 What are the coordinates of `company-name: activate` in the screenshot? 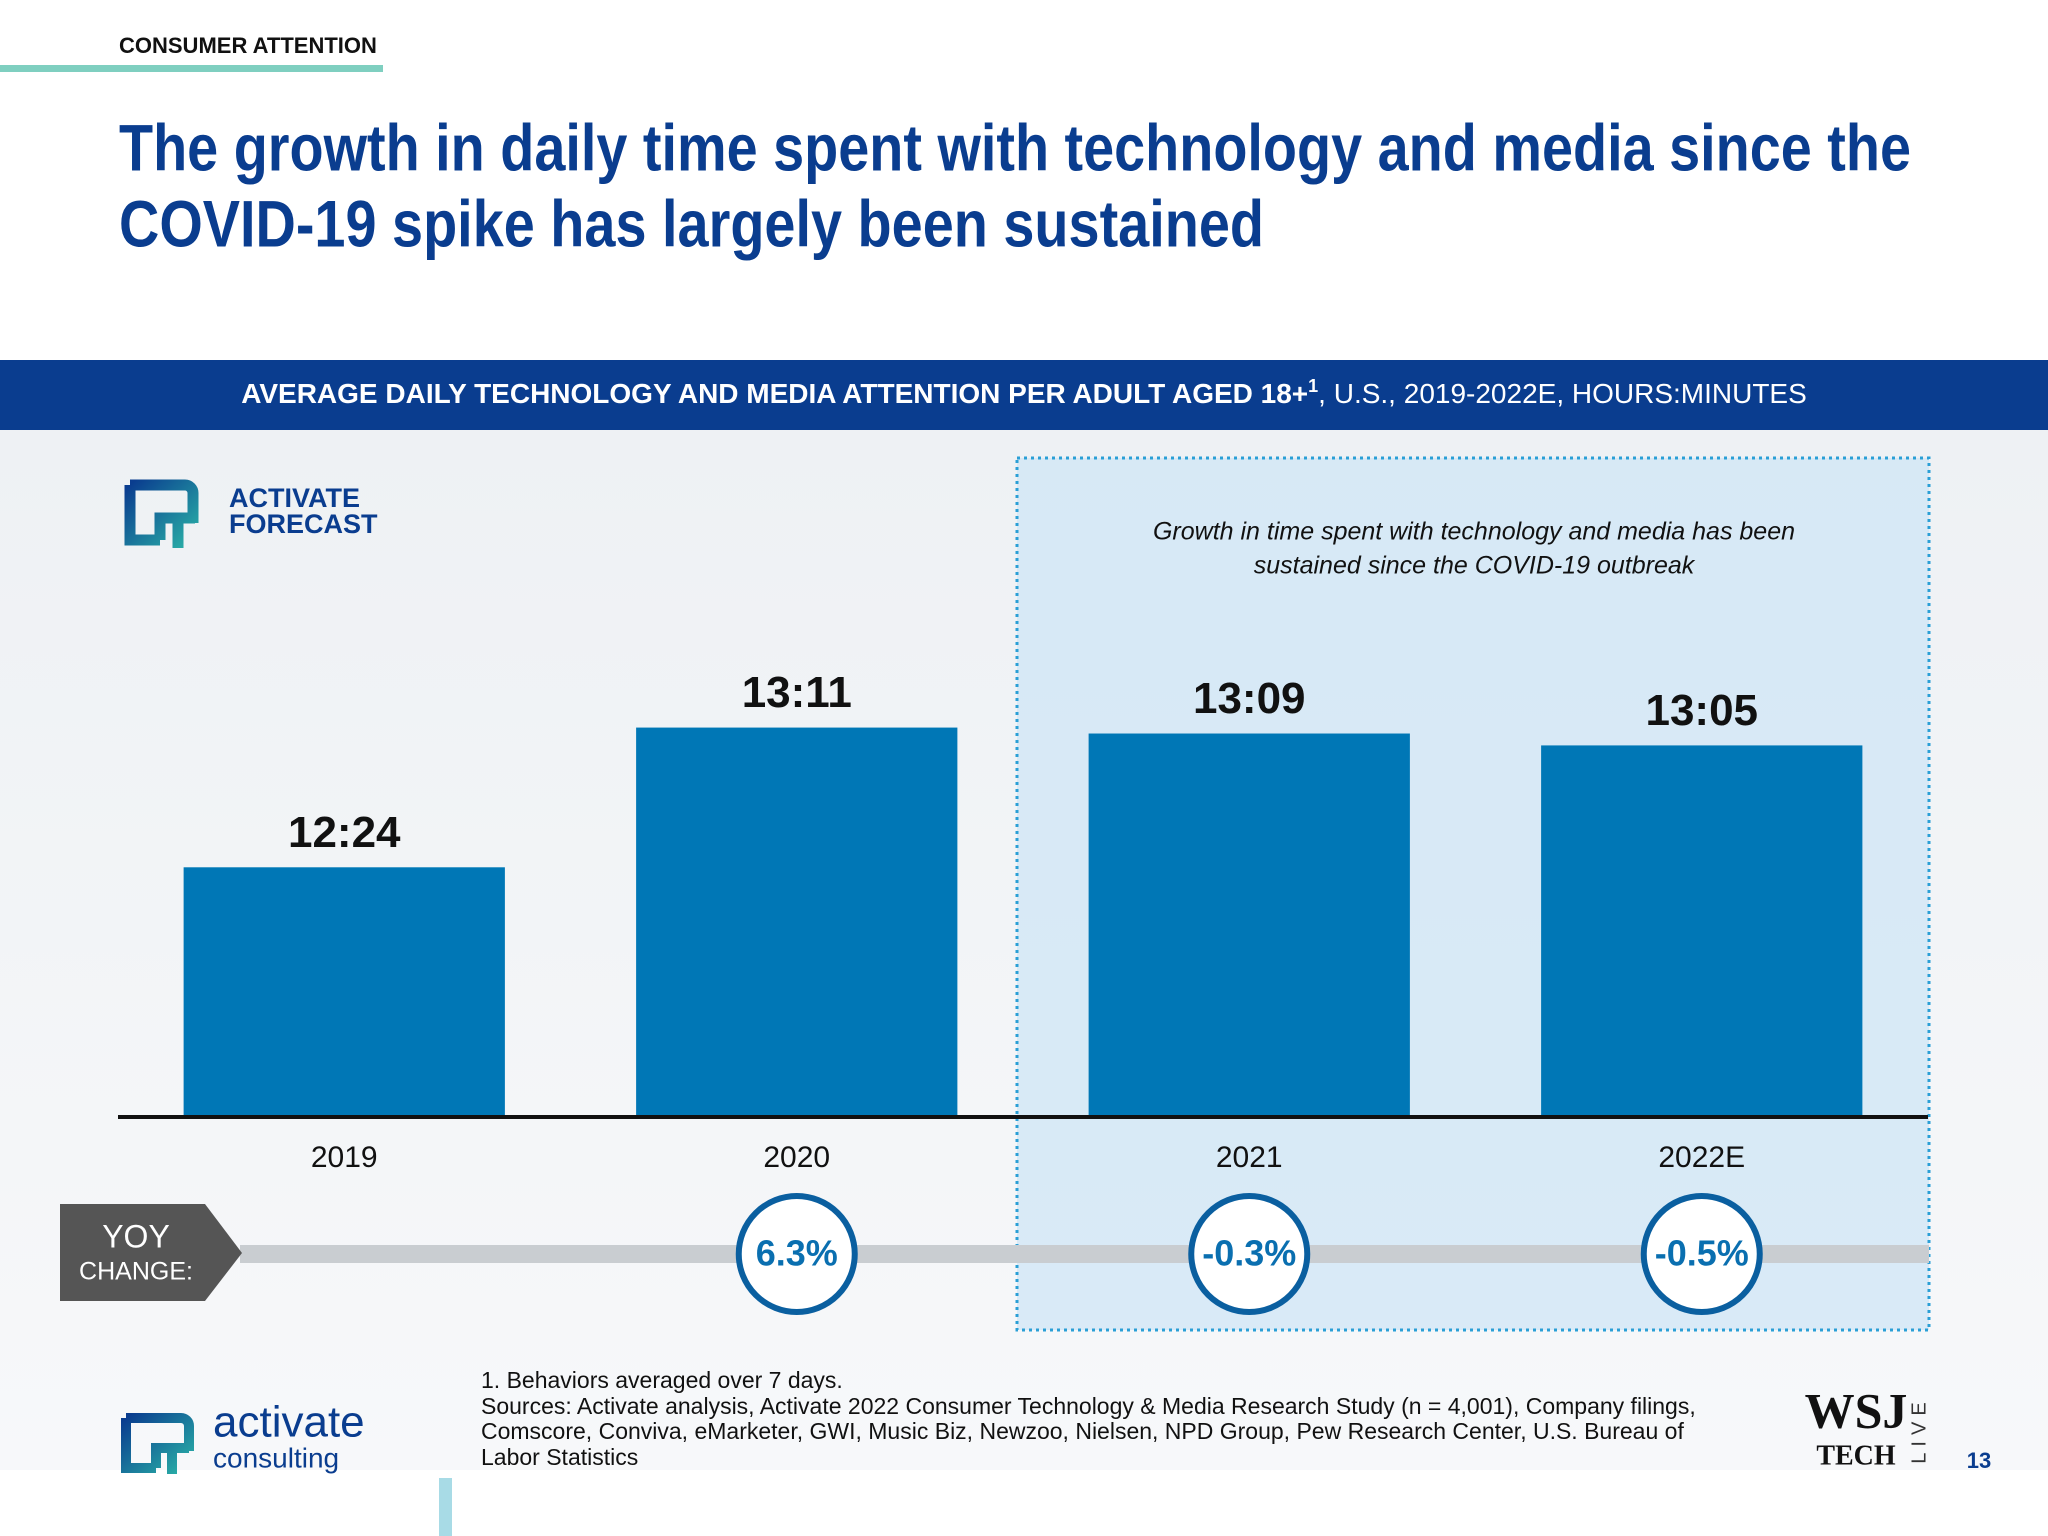 It's located at (289, 1422).